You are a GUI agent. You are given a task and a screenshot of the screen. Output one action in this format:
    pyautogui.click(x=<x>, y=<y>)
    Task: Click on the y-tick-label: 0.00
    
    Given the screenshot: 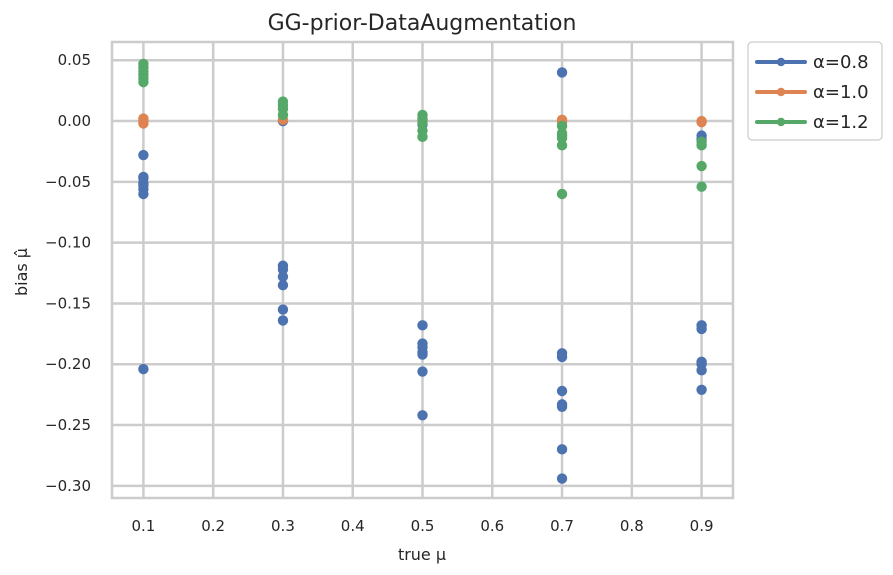 What is the action you would take?
    pyautogui.click(x=74, y=121)
    